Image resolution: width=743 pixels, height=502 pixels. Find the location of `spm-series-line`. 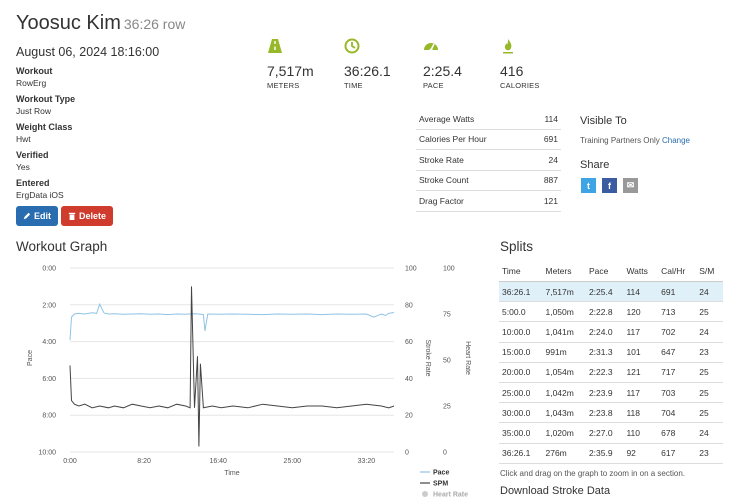

spm-series-line is located at coordinates (232, 366).